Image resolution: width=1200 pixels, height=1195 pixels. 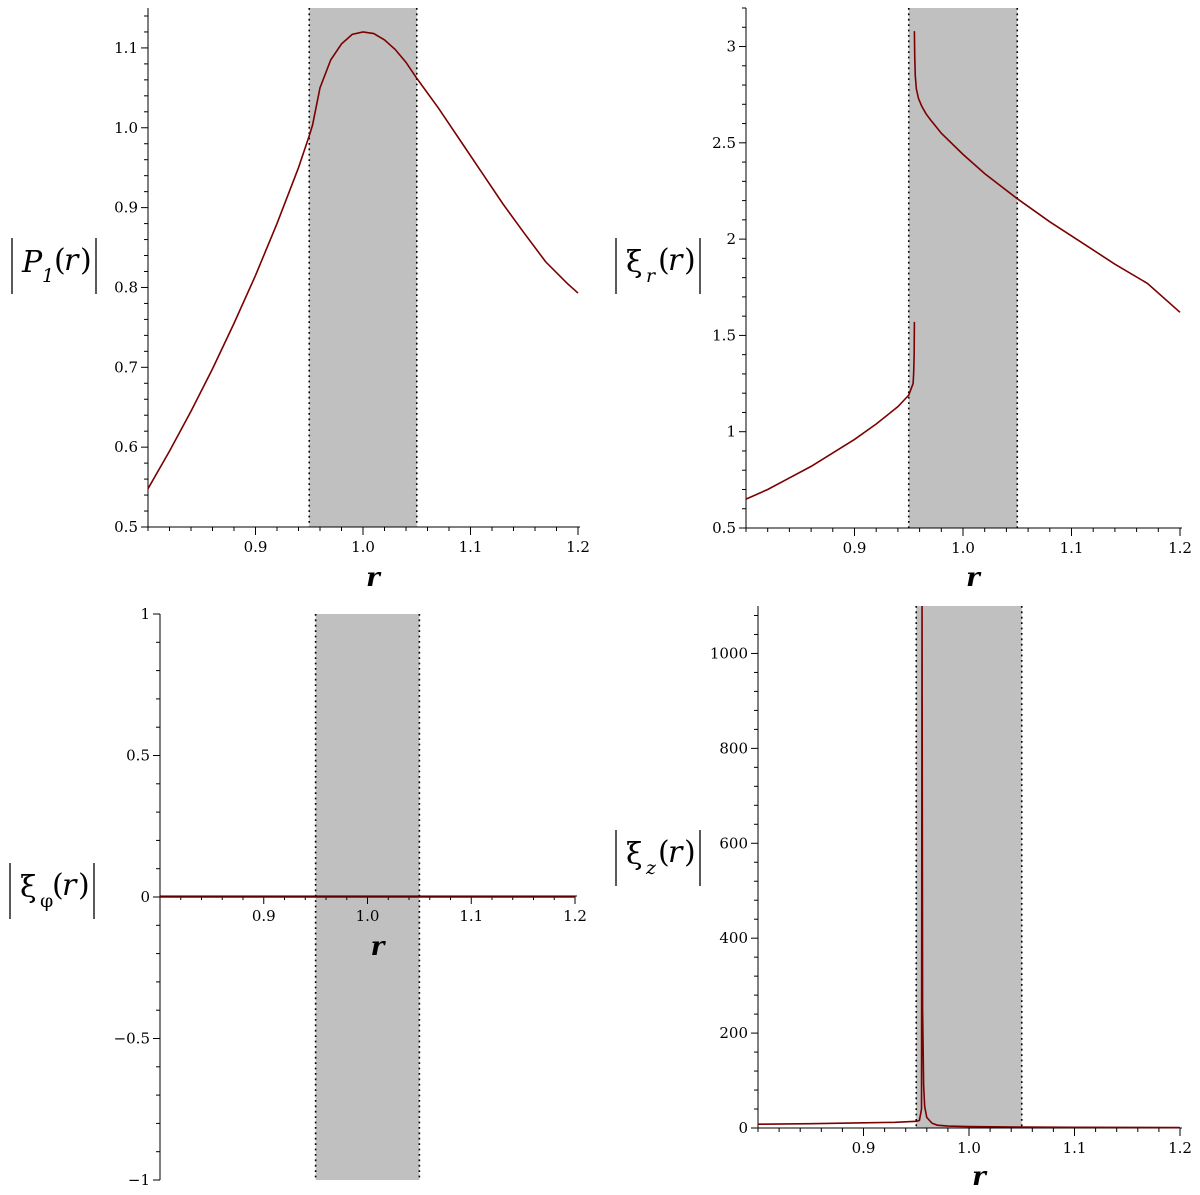 What do you see at coordinates (132, 1039) in the screenshot?
I see `y-tick-label: −0.5` at bounding box center [132, 1039].